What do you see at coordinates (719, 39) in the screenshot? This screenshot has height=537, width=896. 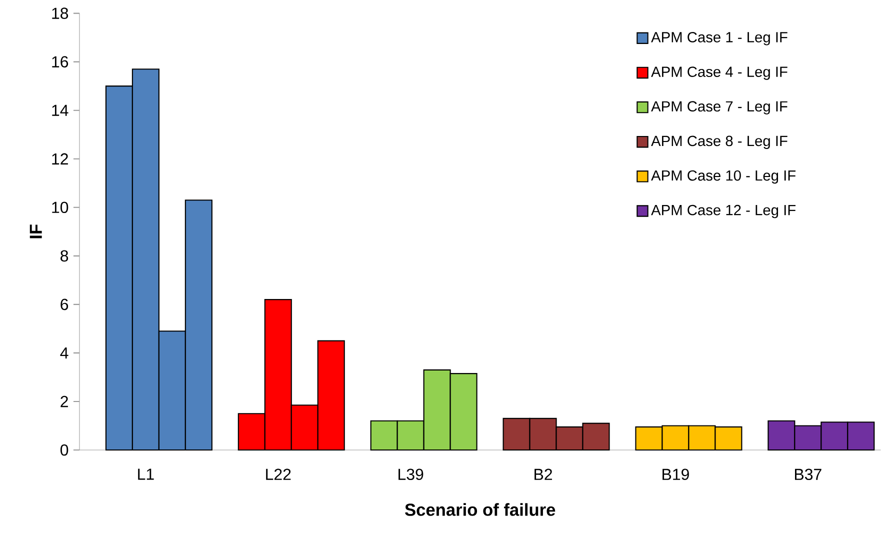 I see `legend-label: APM Case 1 - Leg IF` at bounding box center [719, 39].